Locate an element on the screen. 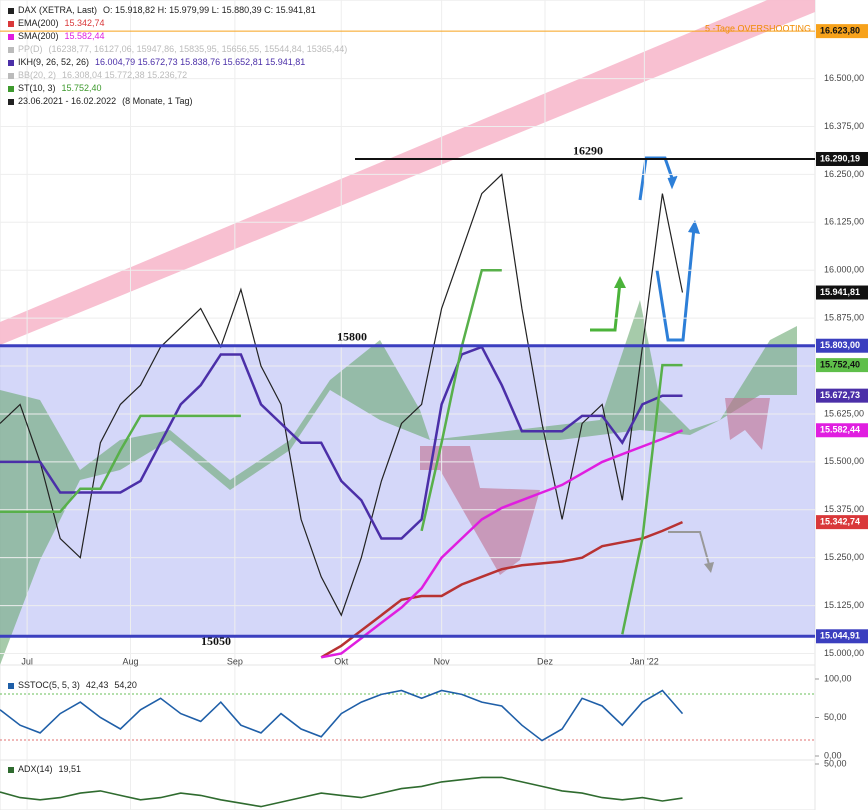 This screenshot has height=810, width=868. y-tick-label: 16.500,00 is located at coordinates (844, 78).